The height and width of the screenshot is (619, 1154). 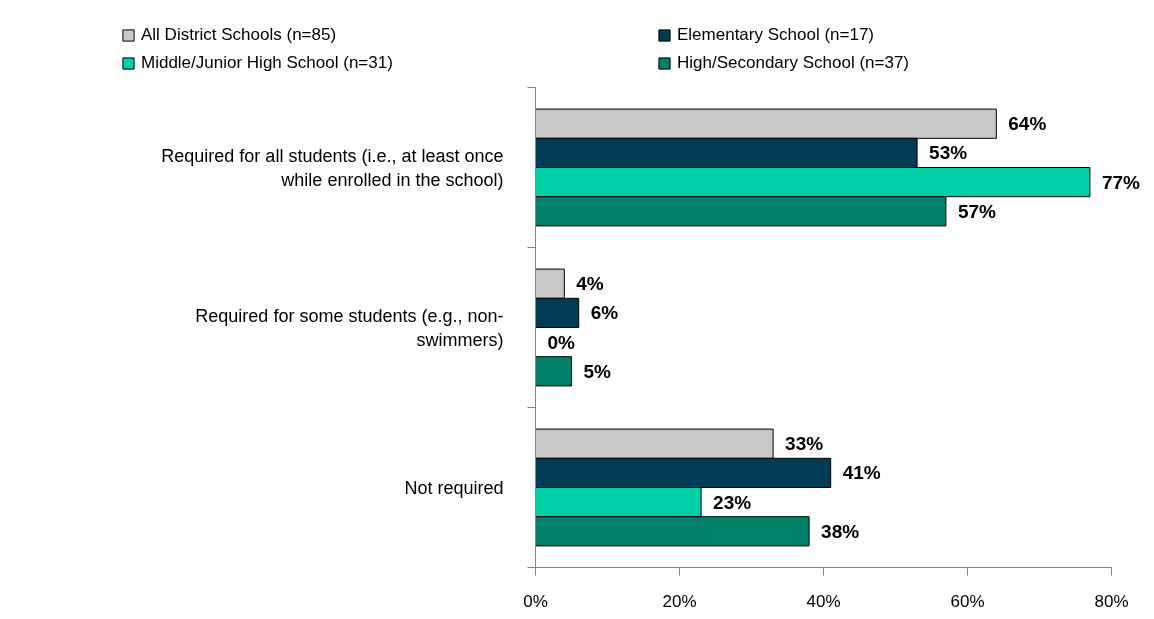 I want to click on y-tick-label: Required for all students (i.e., at least once while enrolled in the school), so click(x=332, y=167).